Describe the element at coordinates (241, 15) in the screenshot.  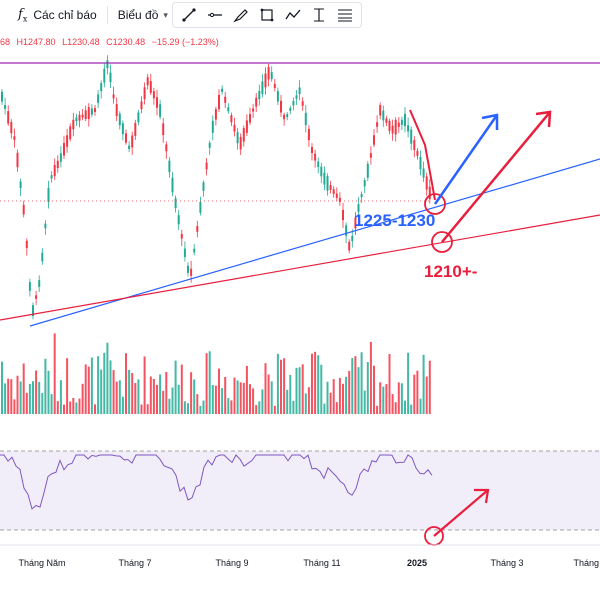
I see `pen-icon` at that location.